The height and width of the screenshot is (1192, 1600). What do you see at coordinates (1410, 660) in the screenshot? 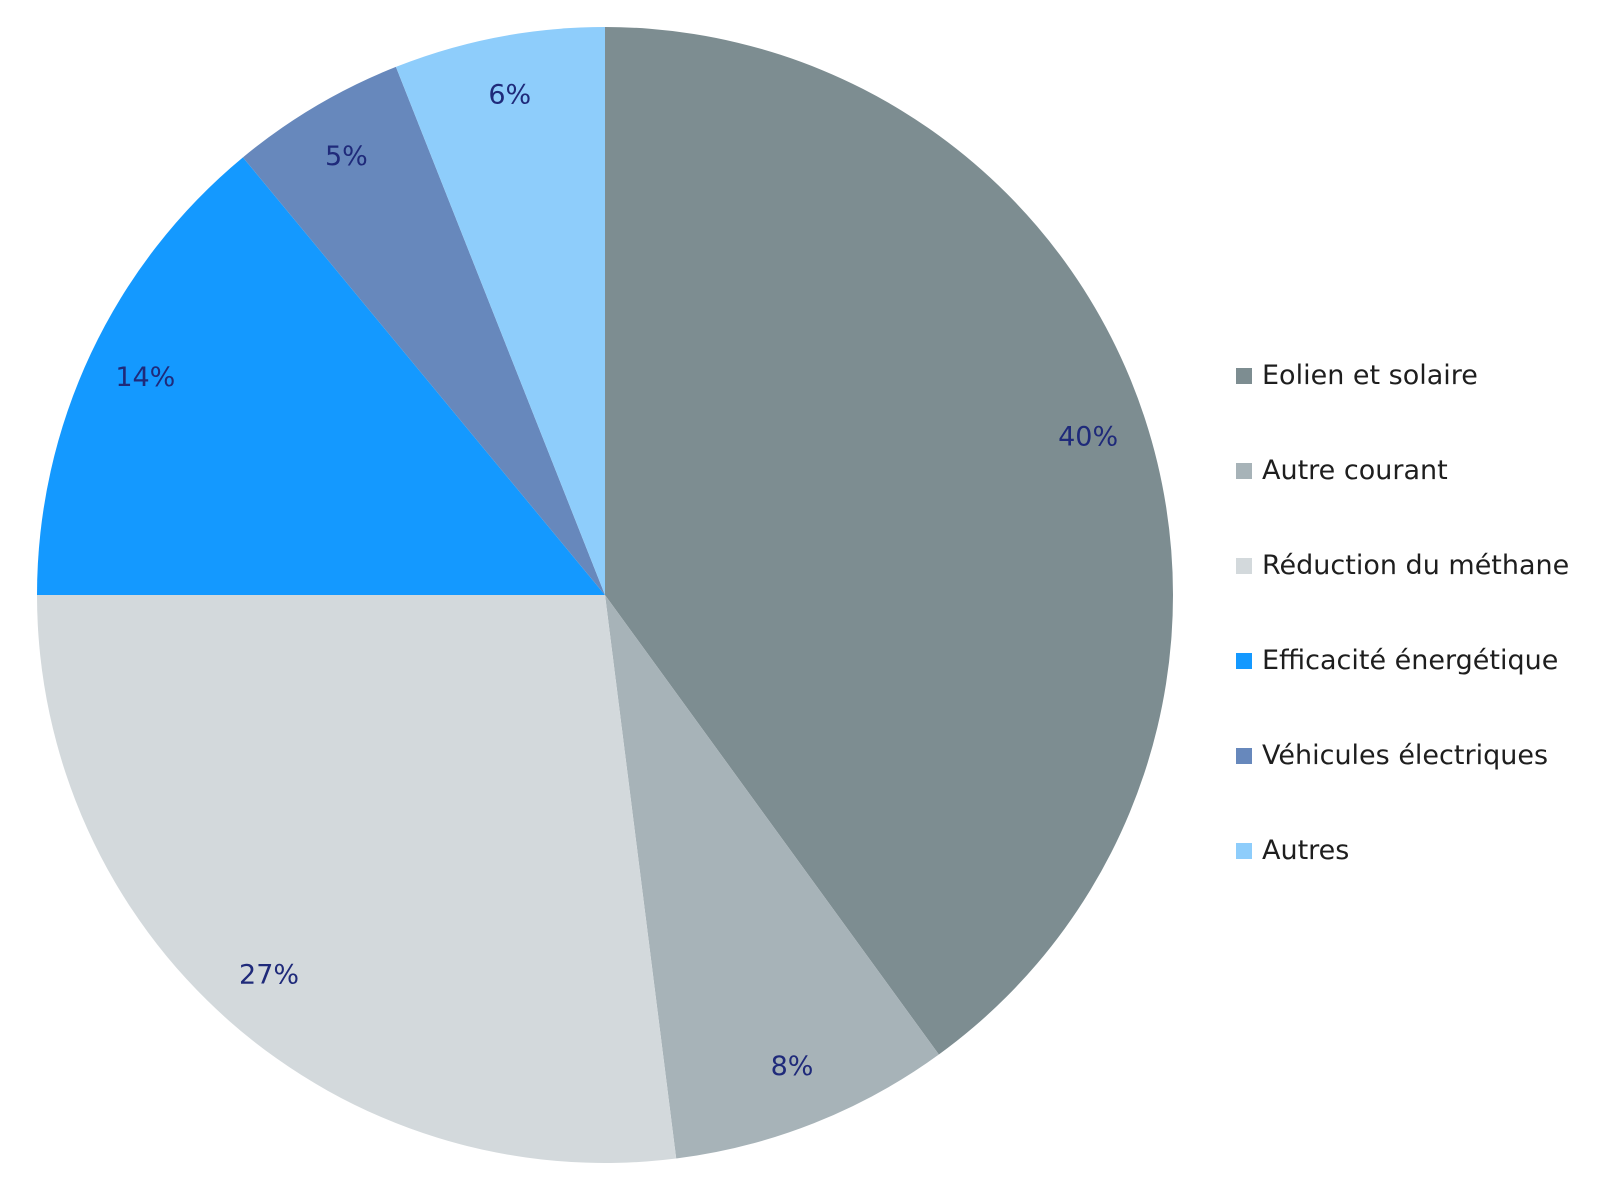
I see `legend-label: Efficacité énergétique` at bounding box center [1410, 660].